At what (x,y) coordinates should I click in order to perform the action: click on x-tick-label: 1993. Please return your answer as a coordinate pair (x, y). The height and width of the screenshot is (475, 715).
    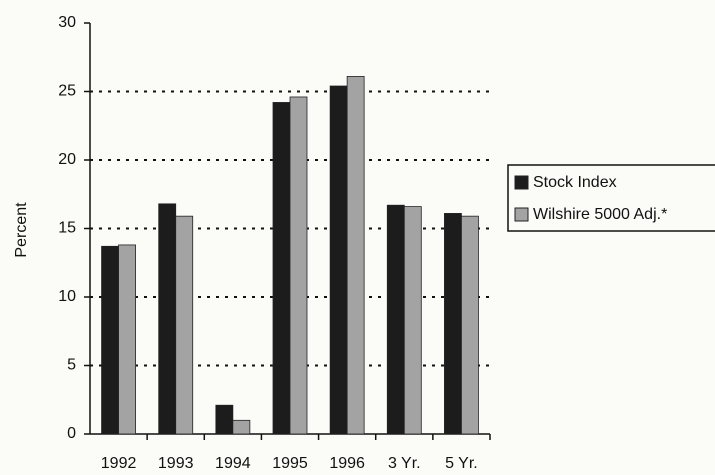
    Looking at the image, I should click on (176, 463).